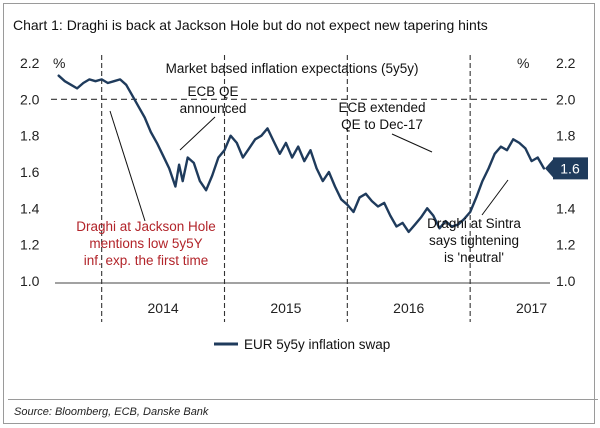  I want to click on x-tick-label: 2015, so click(285, 308).